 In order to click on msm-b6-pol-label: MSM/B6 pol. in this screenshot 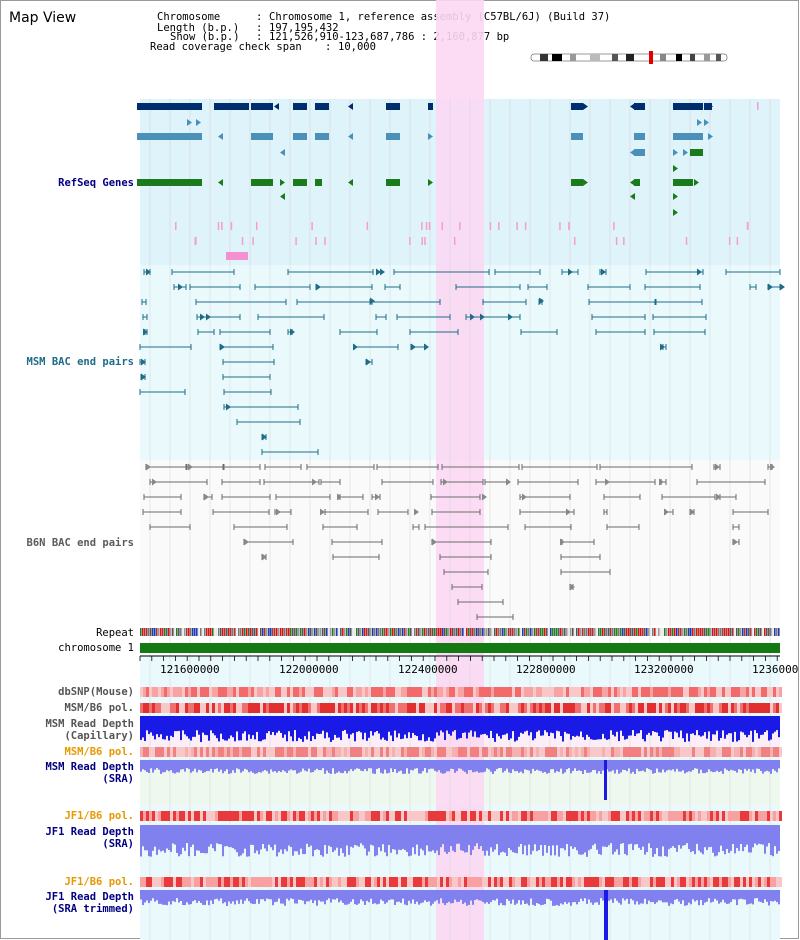, I will do `click(99, 708)`.